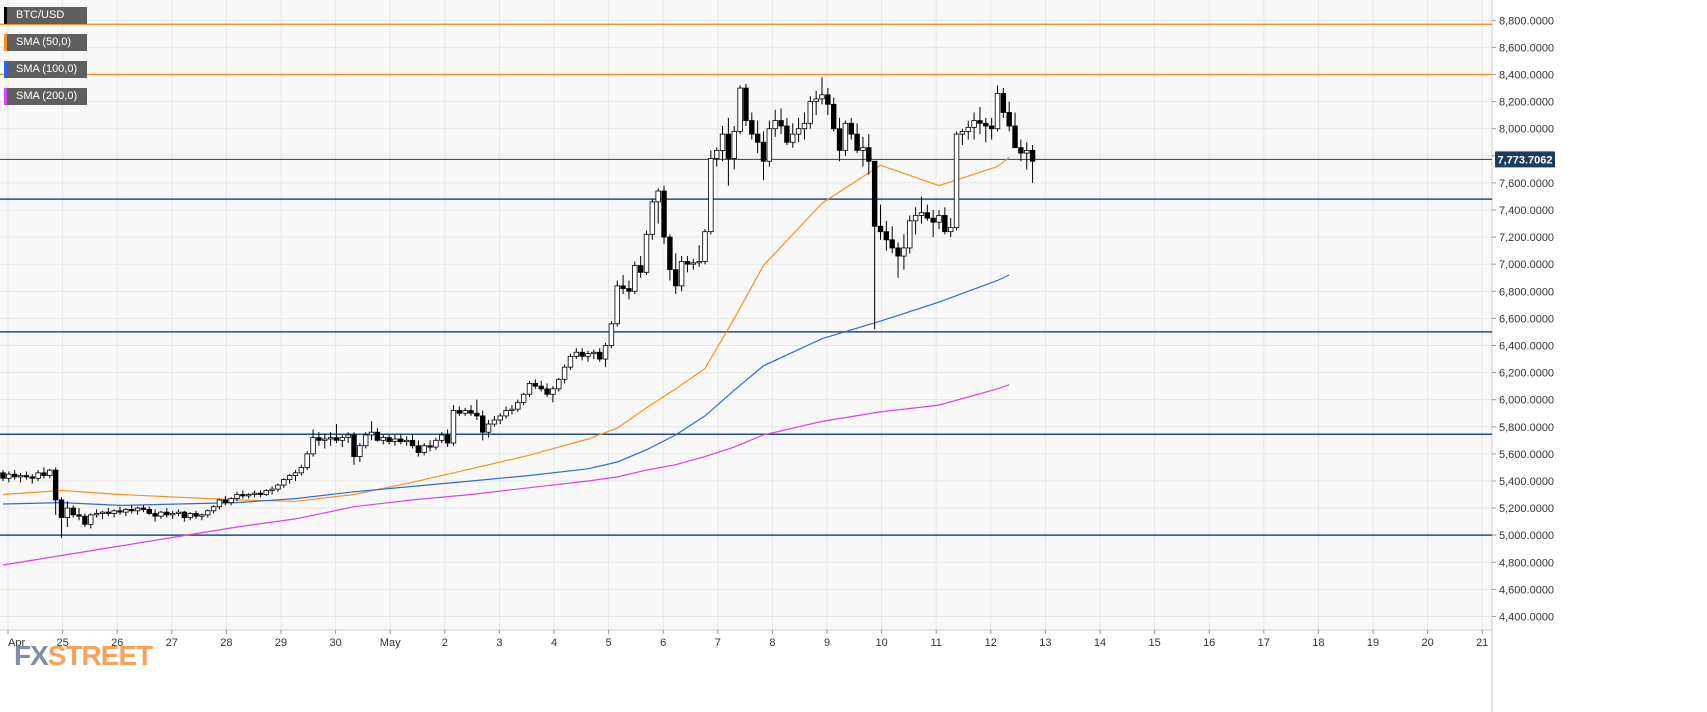 This screenshot has width=1707, height=712. Describe the element at coordinates (226, 643) in the screenshot. I see `x-tick-label: 28` at that location.